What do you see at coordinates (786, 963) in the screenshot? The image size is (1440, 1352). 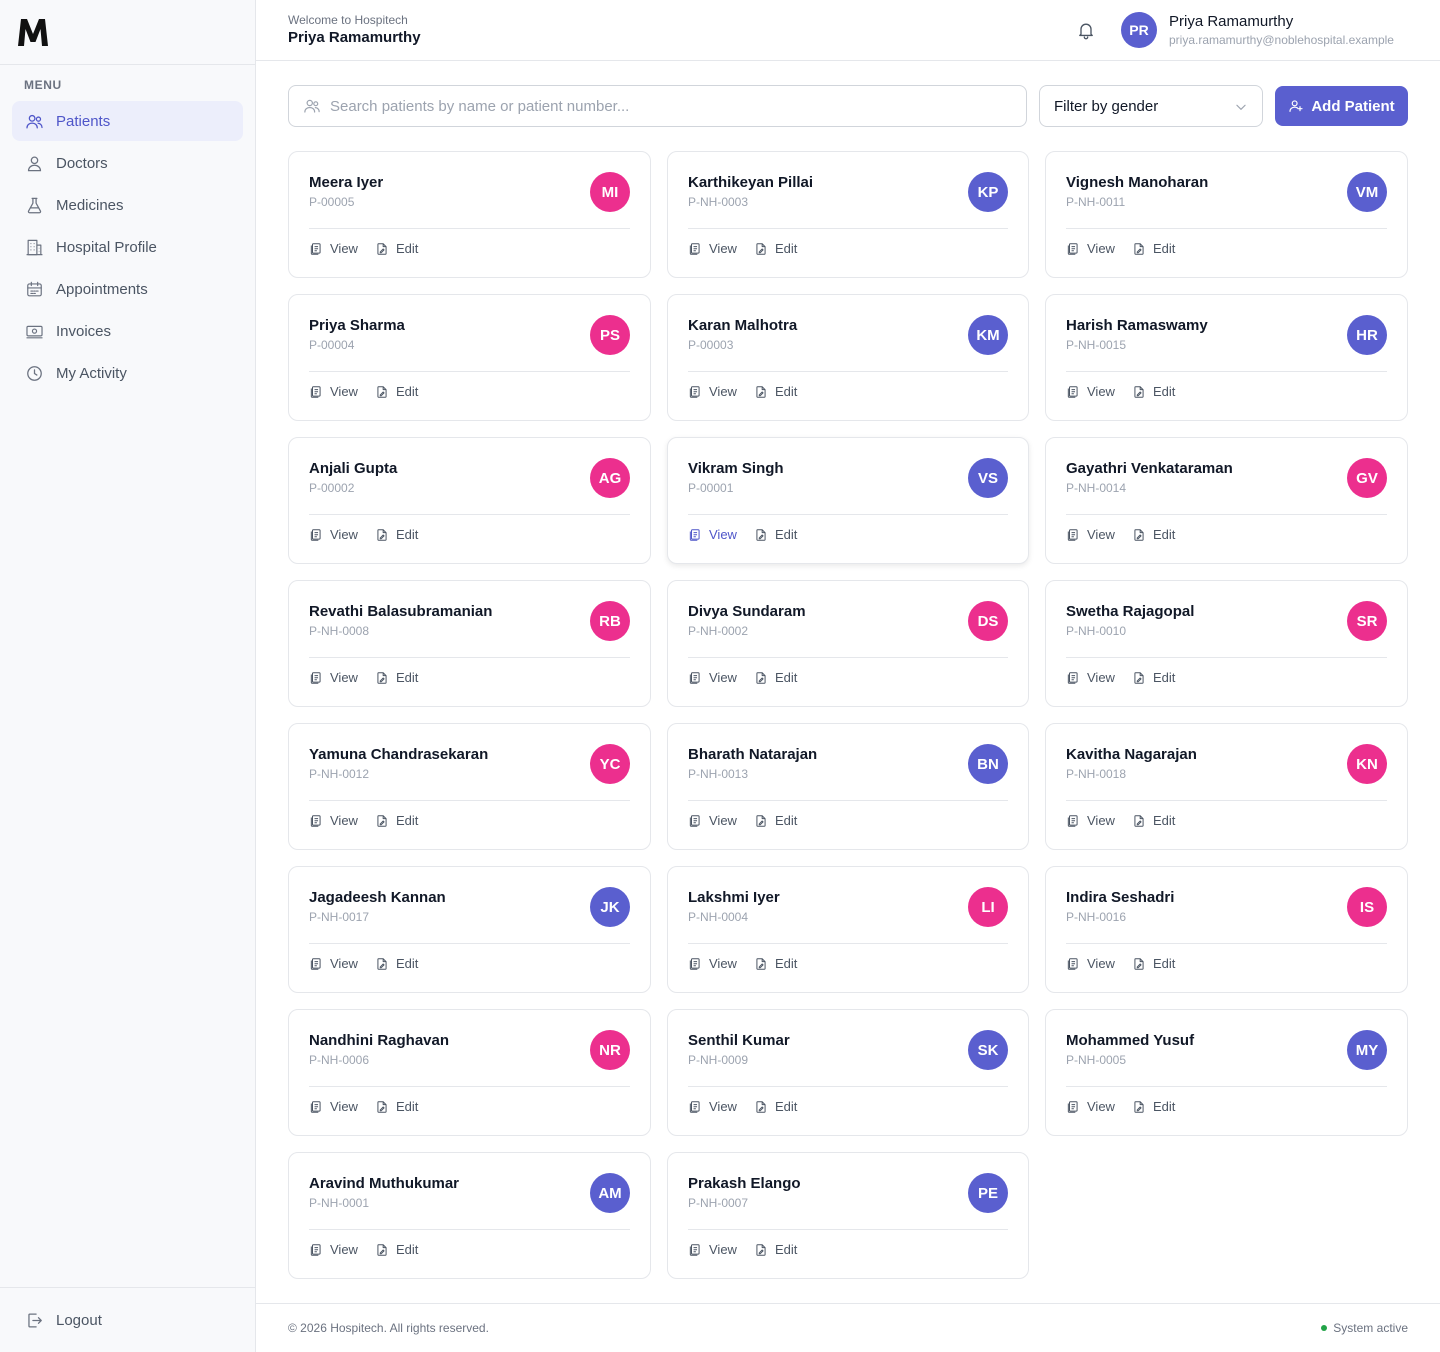 I see `edit-label: Edit` at bounding box center [786, 963].